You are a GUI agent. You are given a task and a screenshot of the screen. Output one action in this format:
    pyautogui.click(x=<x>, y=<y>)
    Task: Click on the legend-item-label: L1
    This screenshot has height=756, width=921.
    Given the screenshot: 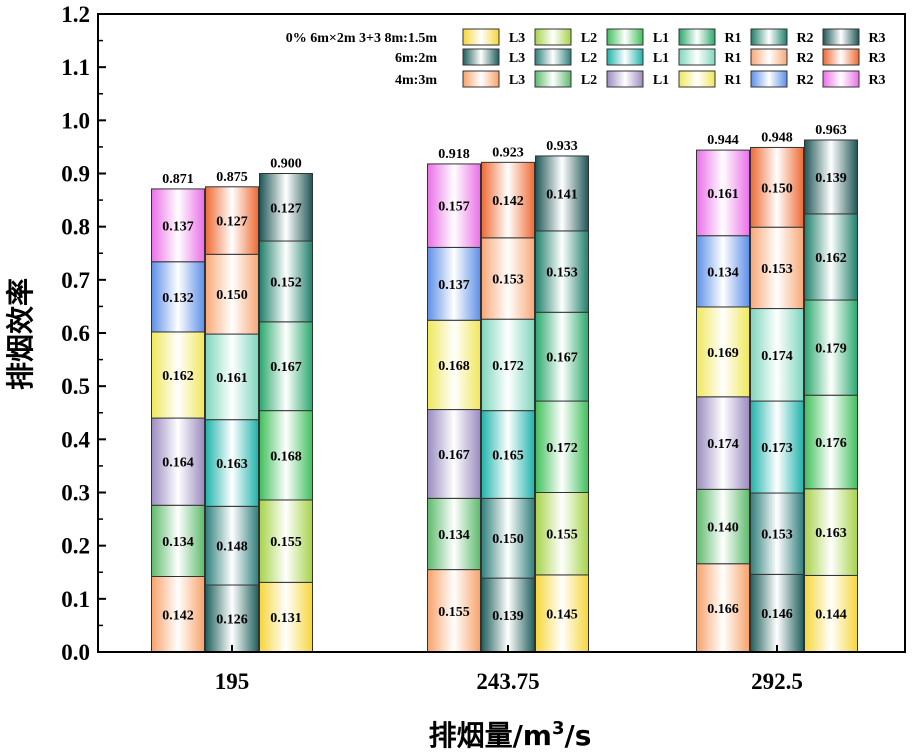 What is the action you would take?
    pyautogui.click(x=661, y=80)
    